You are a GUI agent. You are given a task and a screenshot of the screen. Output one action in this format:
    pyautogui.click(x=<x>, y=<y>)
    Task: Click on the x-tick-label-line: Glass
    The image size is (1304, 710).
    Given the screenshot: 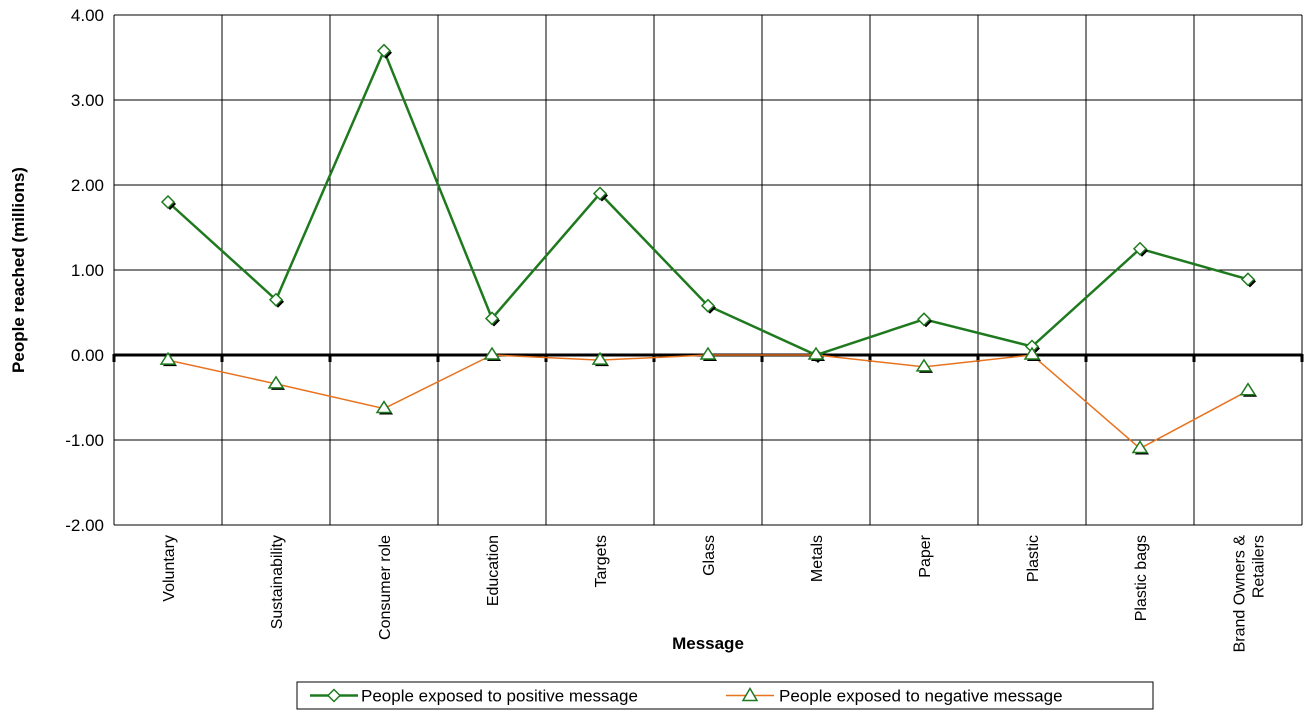 What is the action you would take?
    pyautogui.click(x=709, y=555)
    